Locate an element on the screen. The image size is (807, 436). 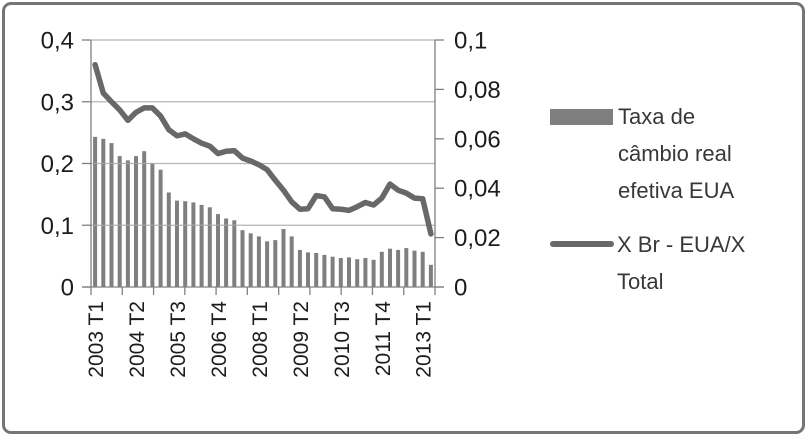
line-series-swatch is located at coordinates (582, 244).